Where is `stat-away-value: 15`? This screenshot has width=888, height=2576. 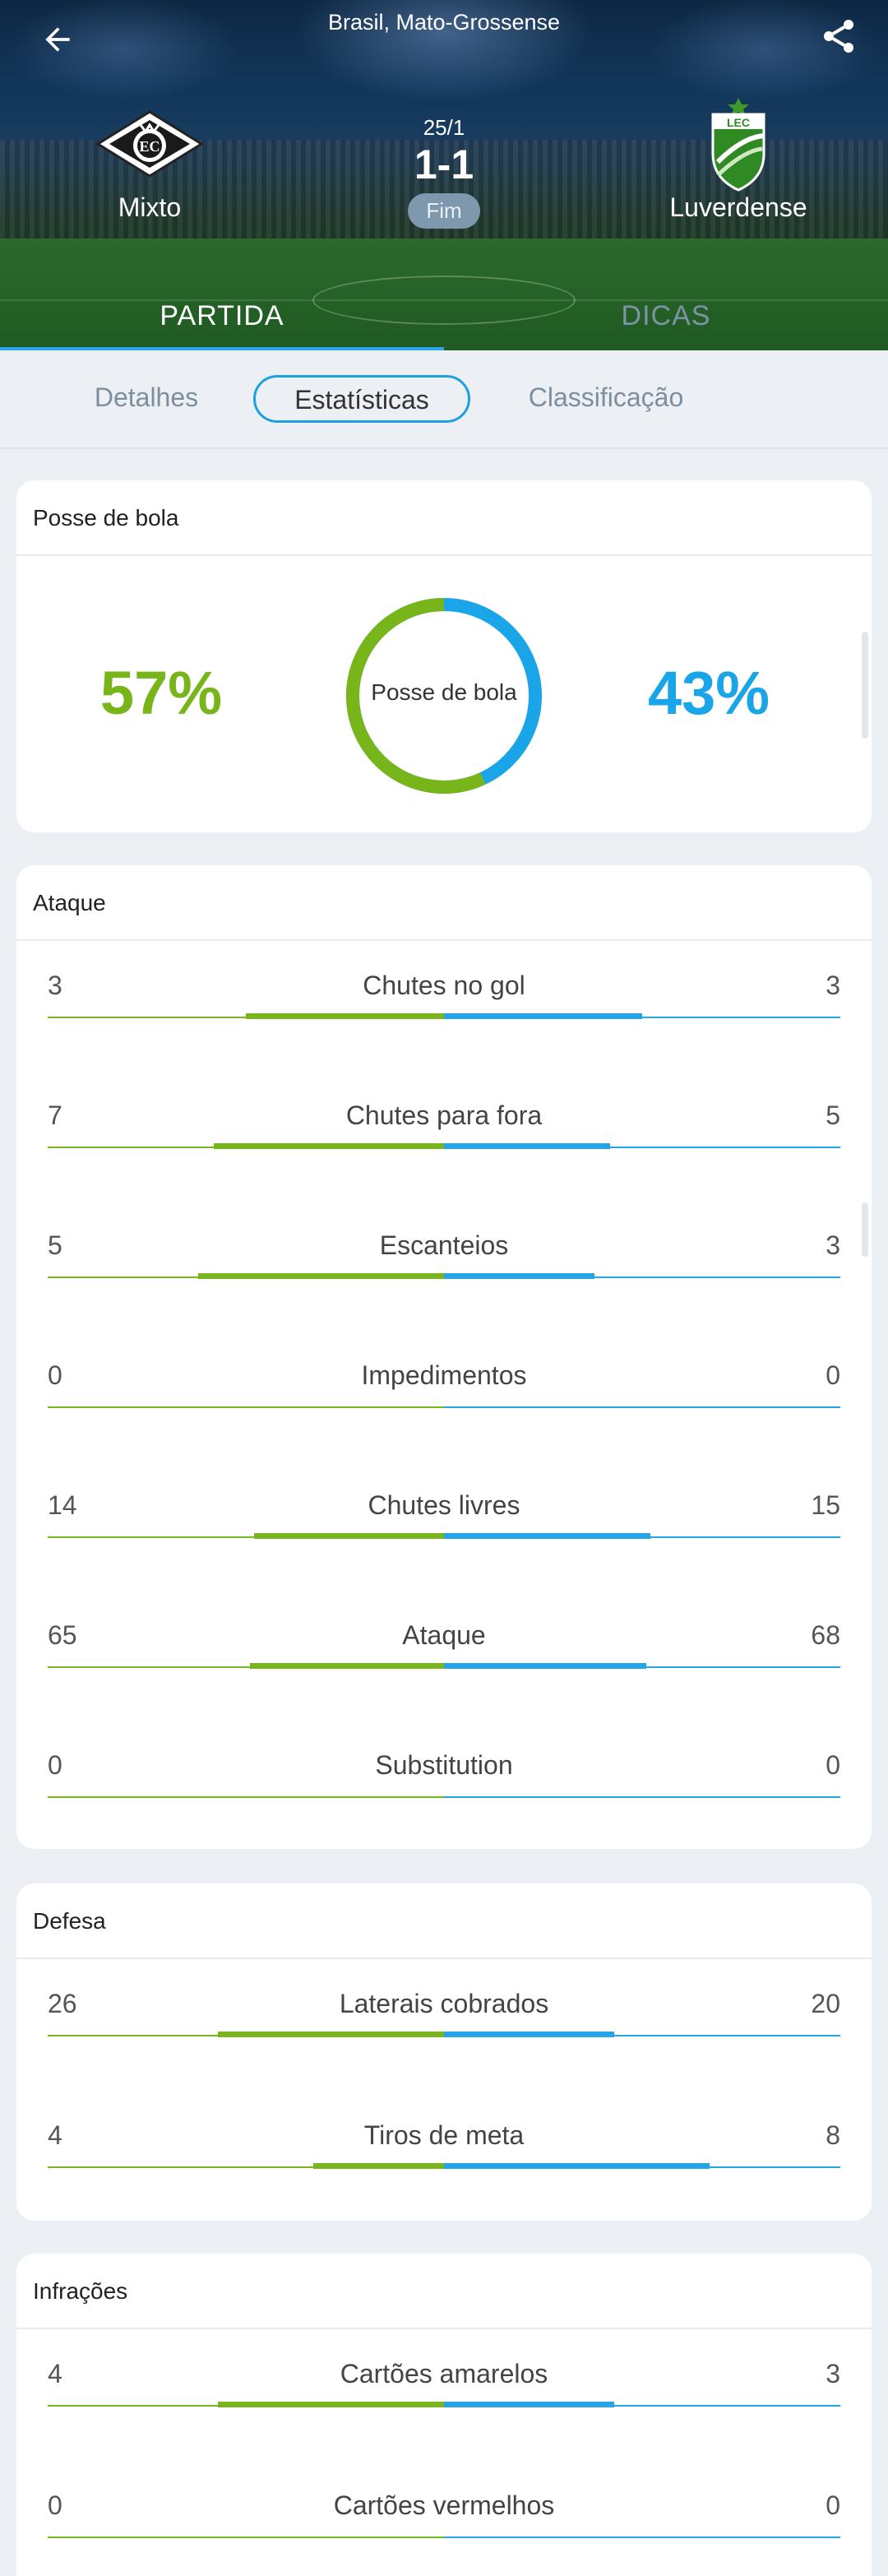
stat-away-value: 15 is located at coordinates (825, 1505).